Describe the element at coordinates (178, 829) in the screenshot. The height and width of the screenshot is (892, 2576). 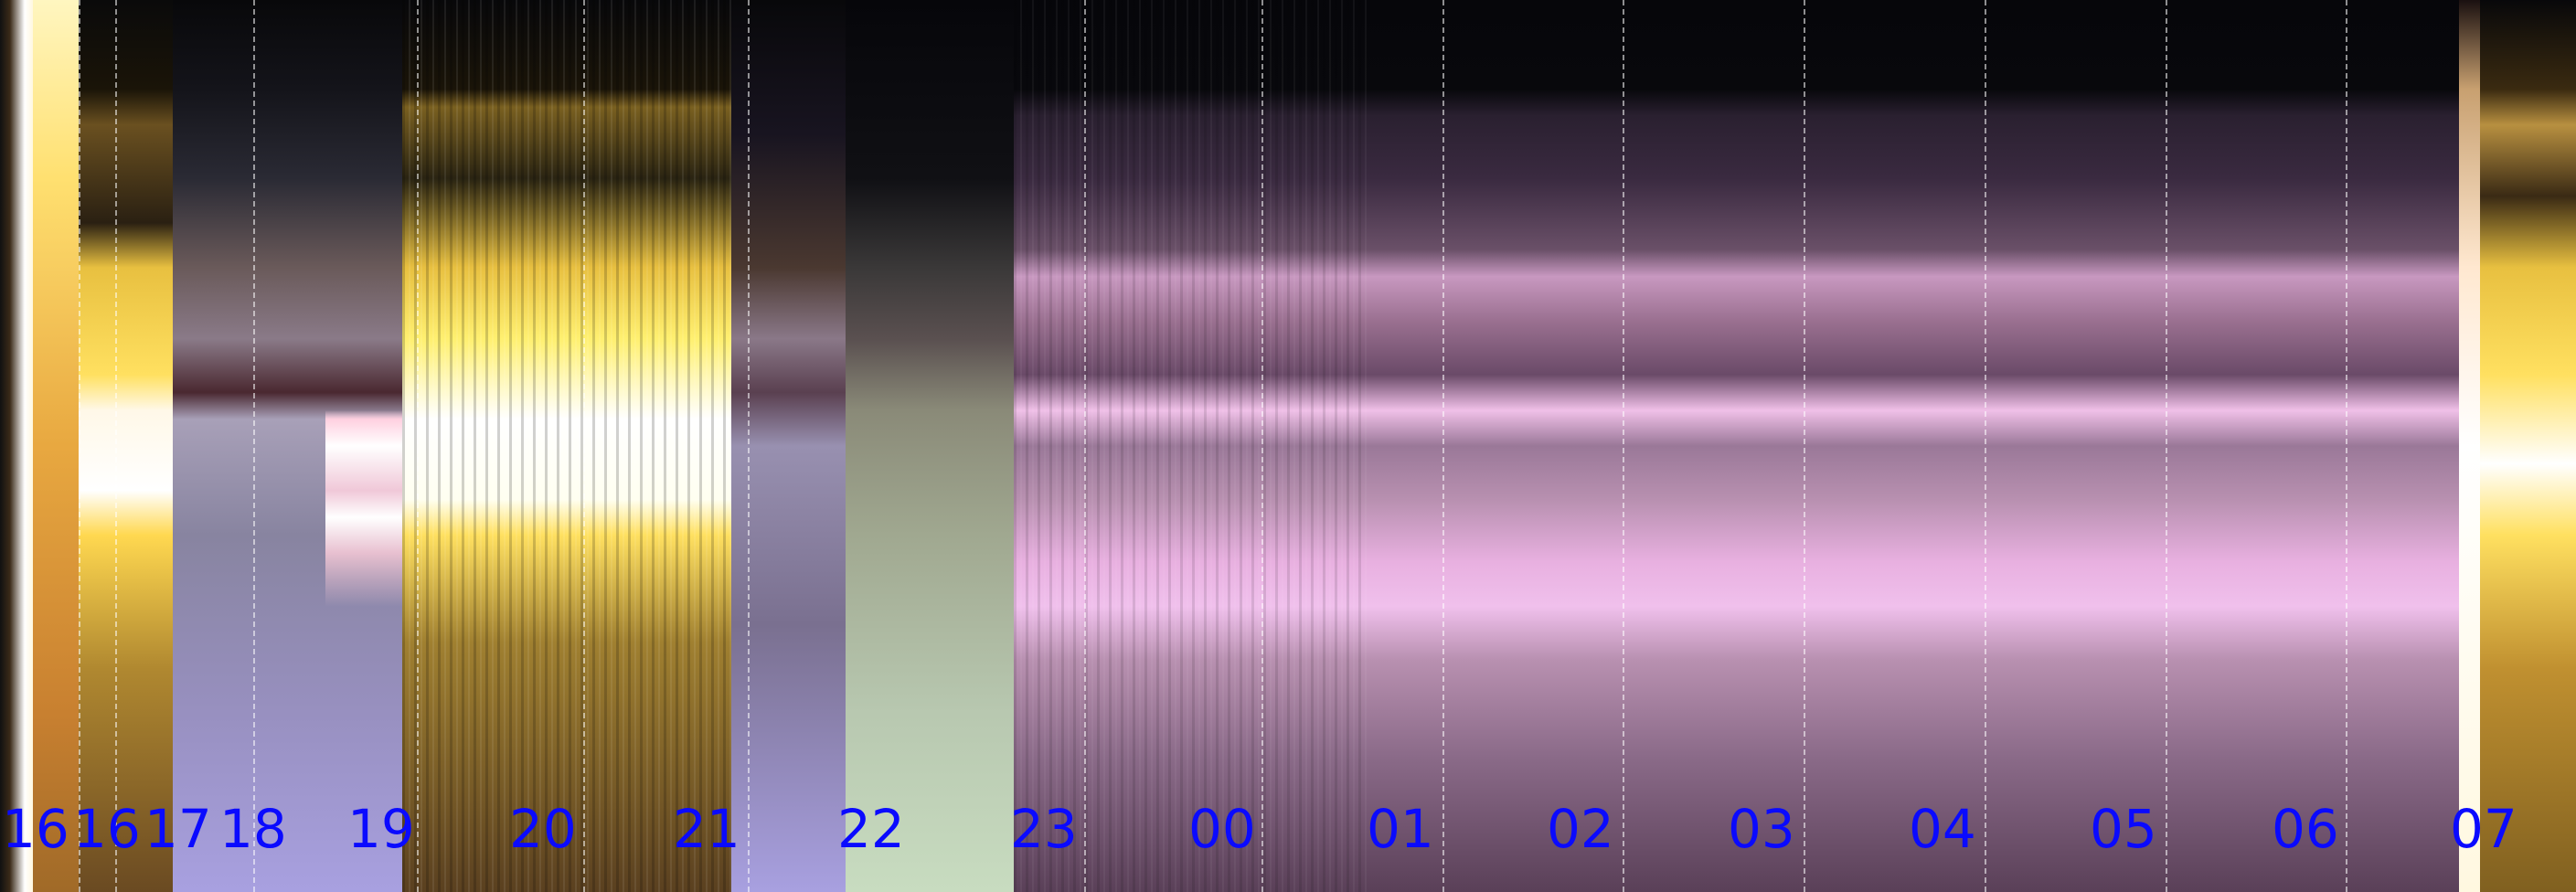
I see `hour-label: 17` at that location.